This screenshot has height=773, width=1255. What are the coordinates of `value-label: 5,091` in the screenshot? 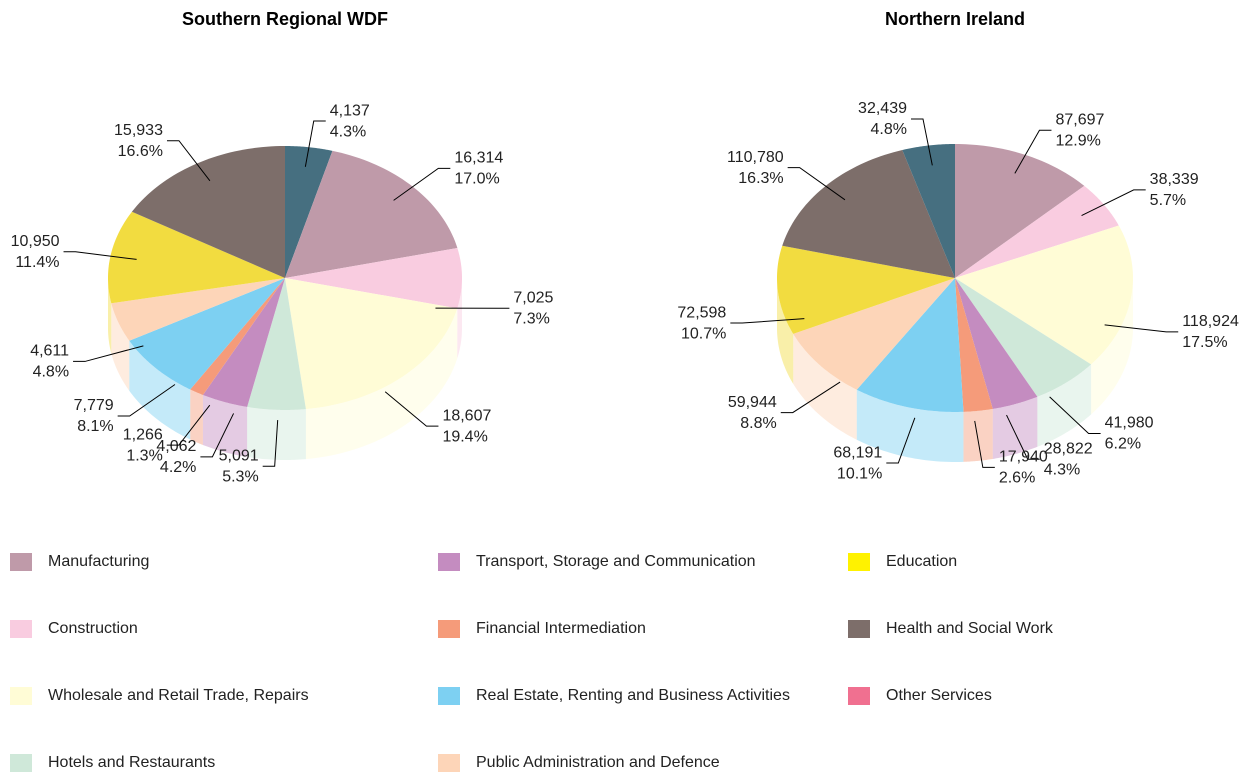 It's located at (239, 455).